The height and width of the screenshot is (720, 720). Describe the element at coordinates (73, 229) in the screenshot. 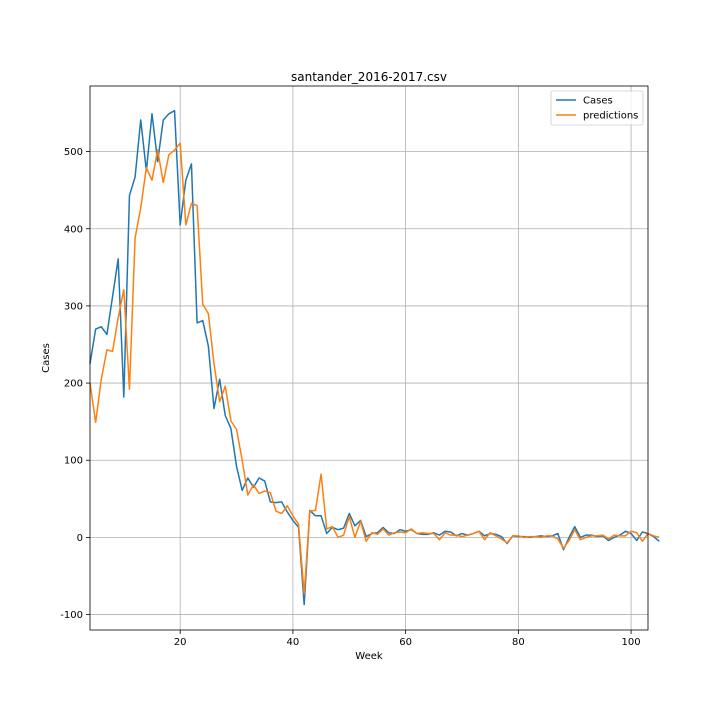

I see `y-tick-label: 400` at that location.